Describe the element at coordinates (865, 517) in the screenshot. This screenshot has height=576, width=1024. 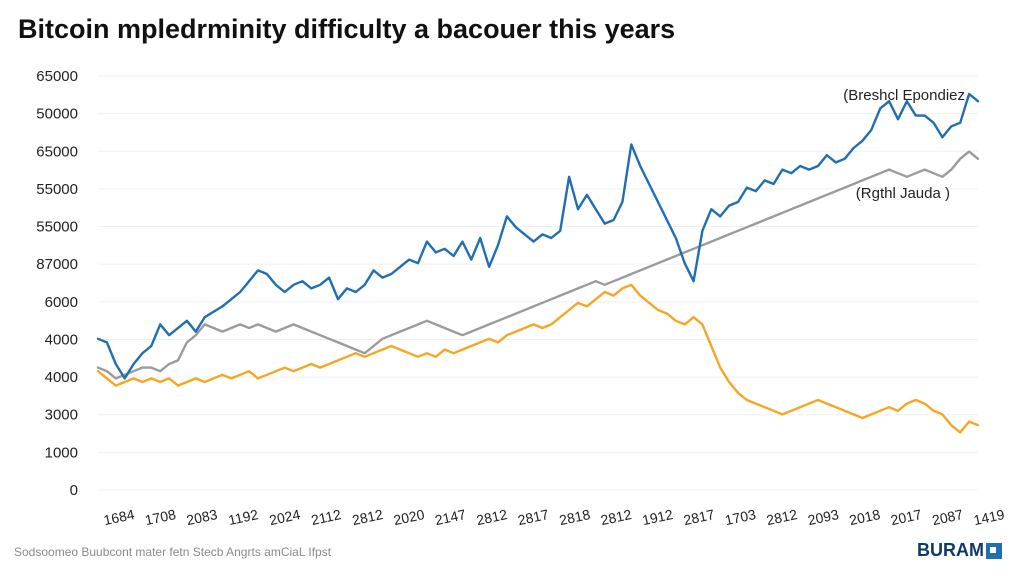
I see `x-tick-label: 2018` at that location.